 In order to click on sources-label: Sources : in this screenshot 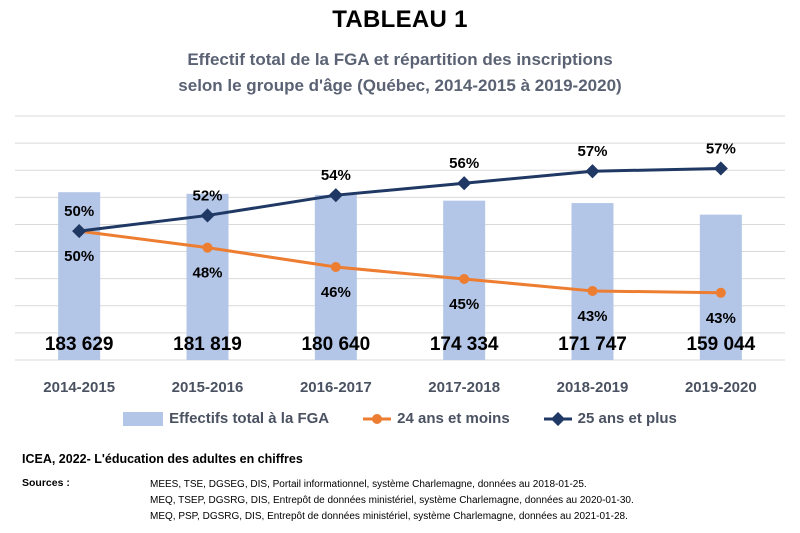, I will do `click(46, 483)`.